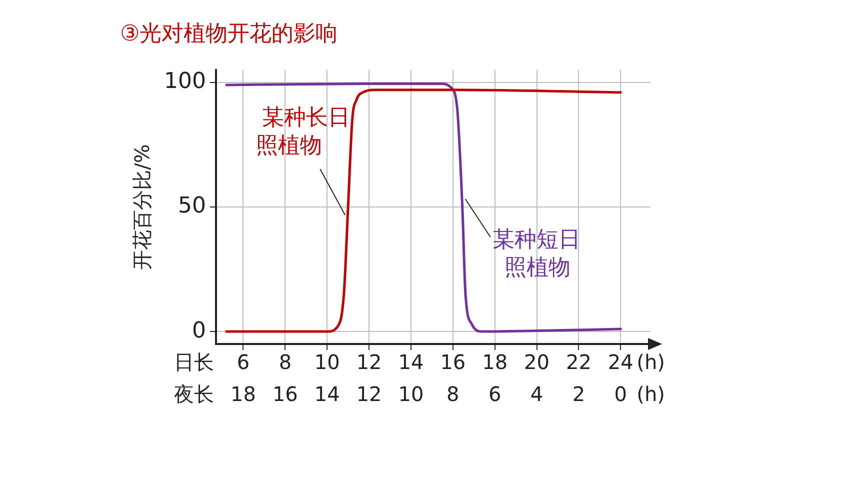 The height and width of the screenshot is (484, 860). Describe the element at coordinates (285, 394) in the screenshot. I see `x2-tick-label: 16` at that location.